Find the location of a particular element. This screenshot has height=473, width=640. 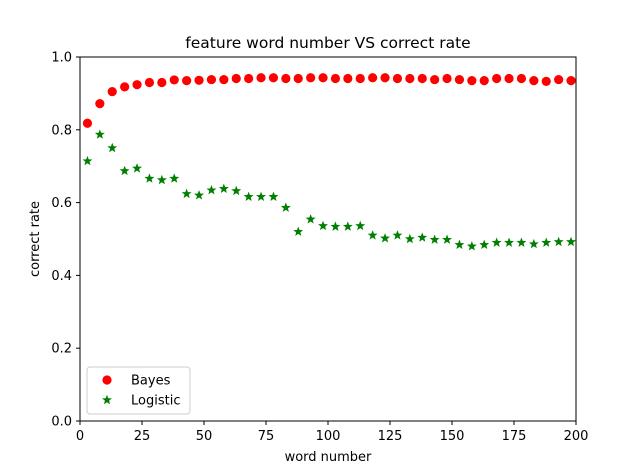

legend-marker-logistic is located at coordinates (107, 399).